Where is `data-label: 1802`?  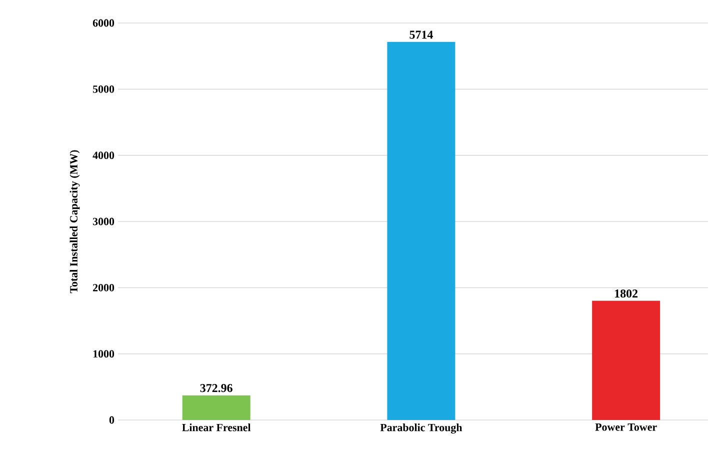 data-label: 1802 is located at coordinates (626, 294).